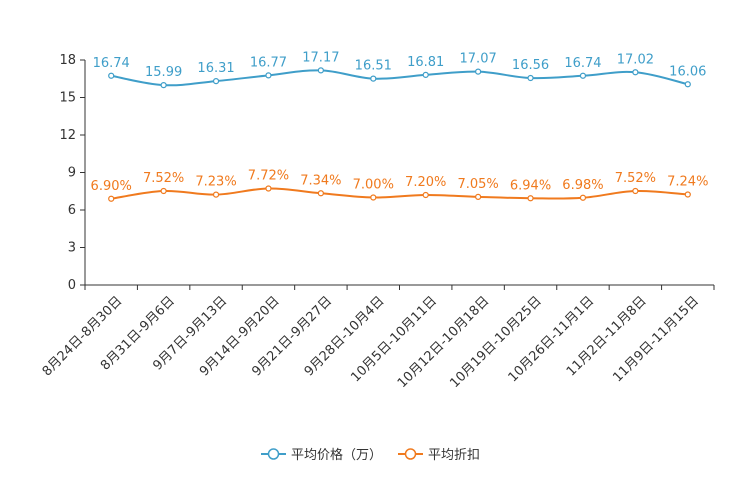 This screenshot has width=744, height=496. What do you see at coordinates (336, 455) in the screenshot?
I see `legend-label: 平均价格（万）` at bounding box center [336, 455].